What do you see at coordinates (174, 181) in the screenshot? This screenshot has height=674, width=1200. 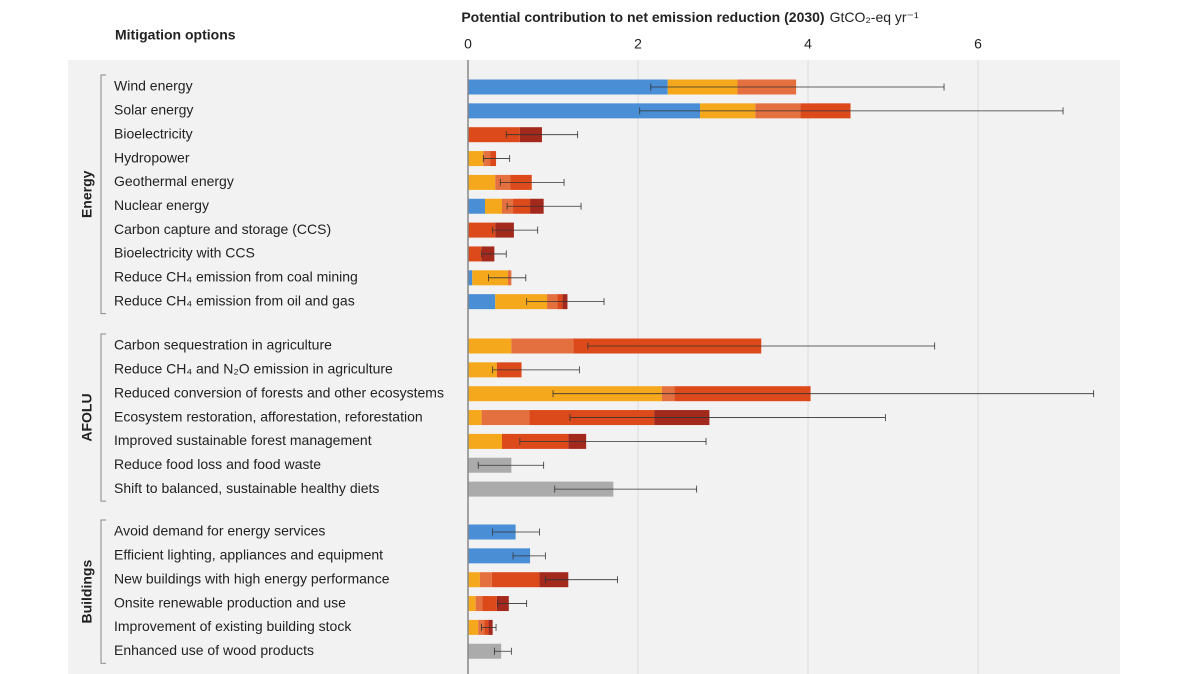 I see `category-label: Geothermal energy` at bounding box center [174, 181].